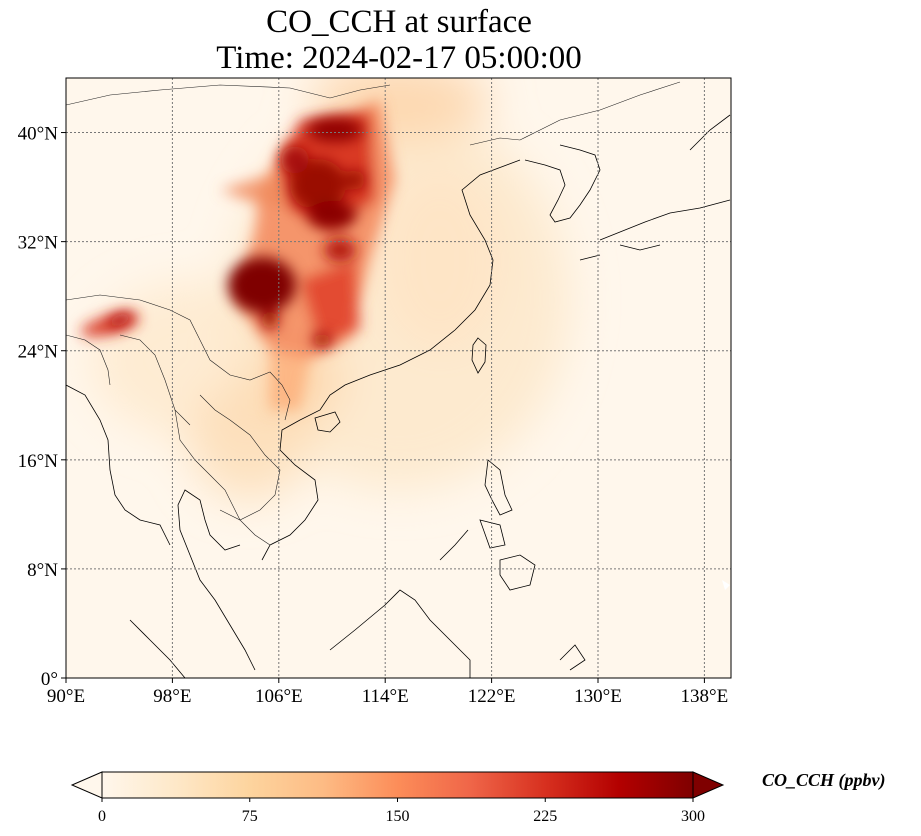 Image resolution: width=921 pixels, height=836 pixels. What do you see at coordinates (38, 352) in the screenshot?
I see `lat-tick-label: 24°N` at bounding box center [38, 352].